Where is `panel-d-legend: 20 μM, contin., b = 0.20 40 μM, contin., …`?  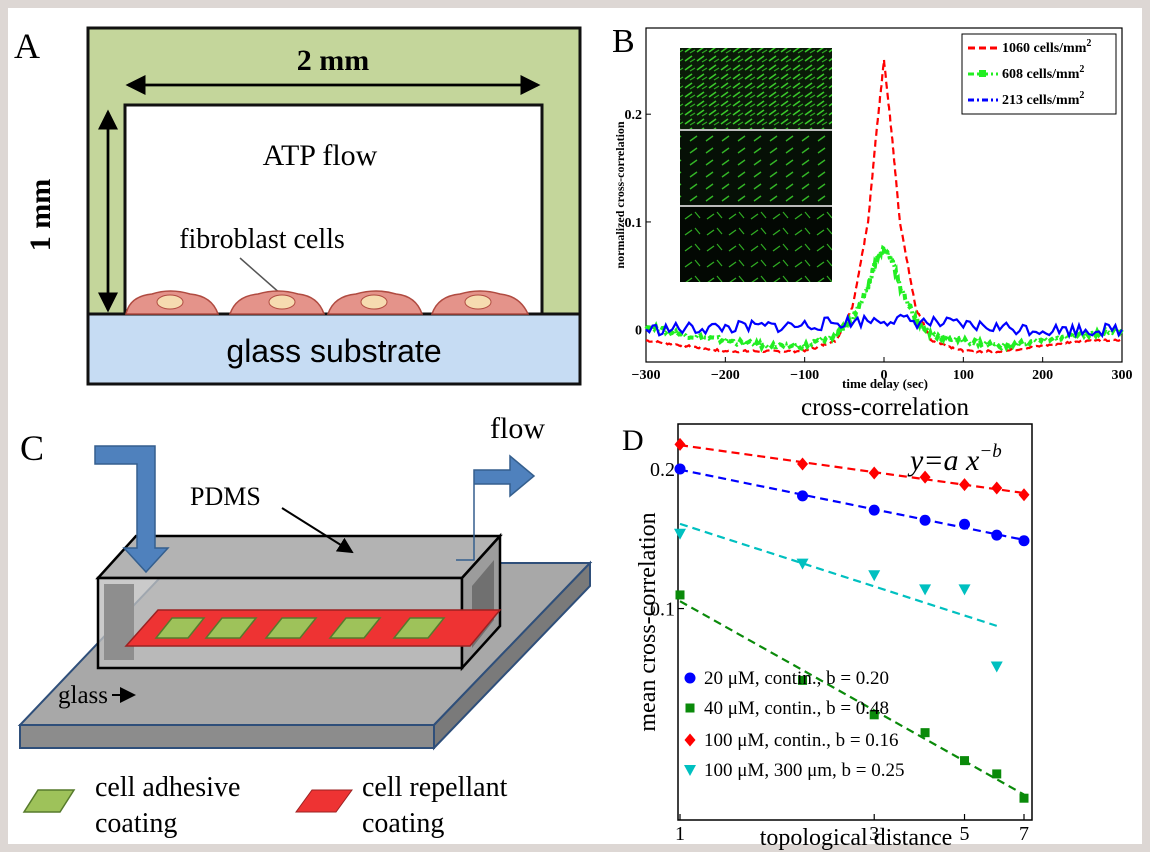
panel-d-legend: 20 μM, contin., b = 0.20 40 μM, contin., … is located at coordinates (794, 724).